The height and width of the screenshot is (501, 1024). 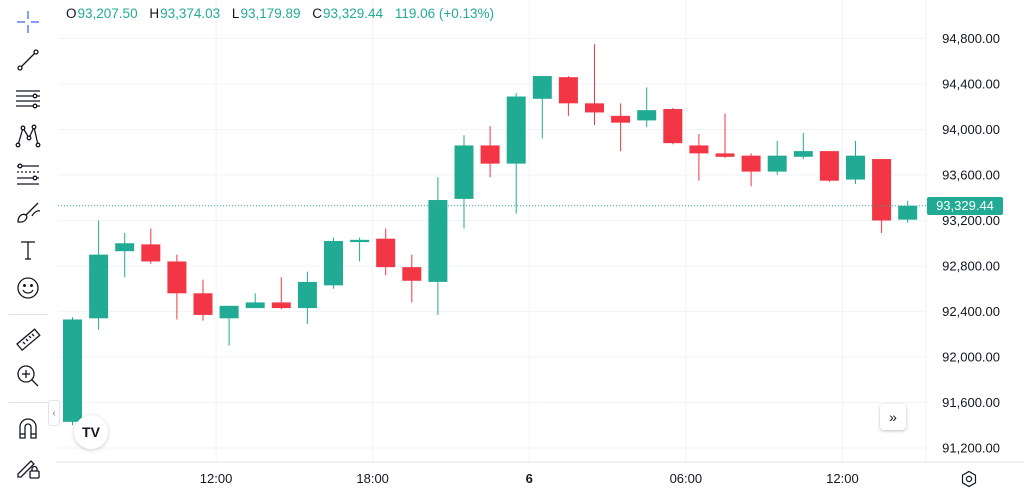 I want to click on logo-text: TV, so click(x=91, y=432).